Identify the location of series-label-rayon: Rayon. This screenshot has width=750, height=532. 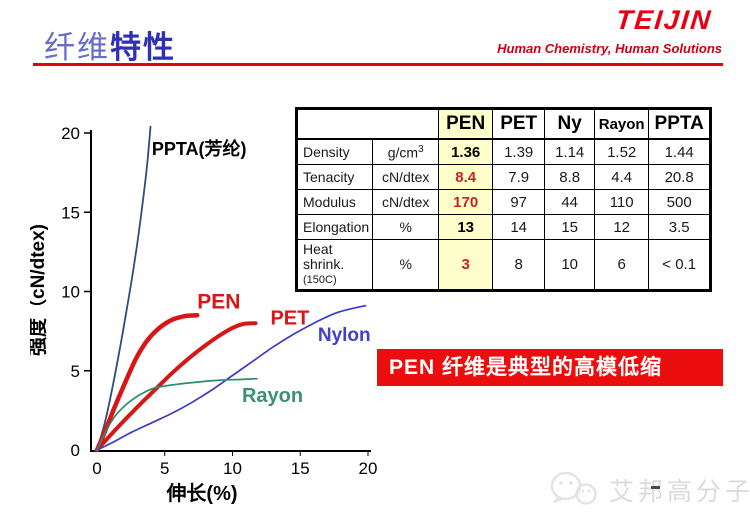
(272, 396).